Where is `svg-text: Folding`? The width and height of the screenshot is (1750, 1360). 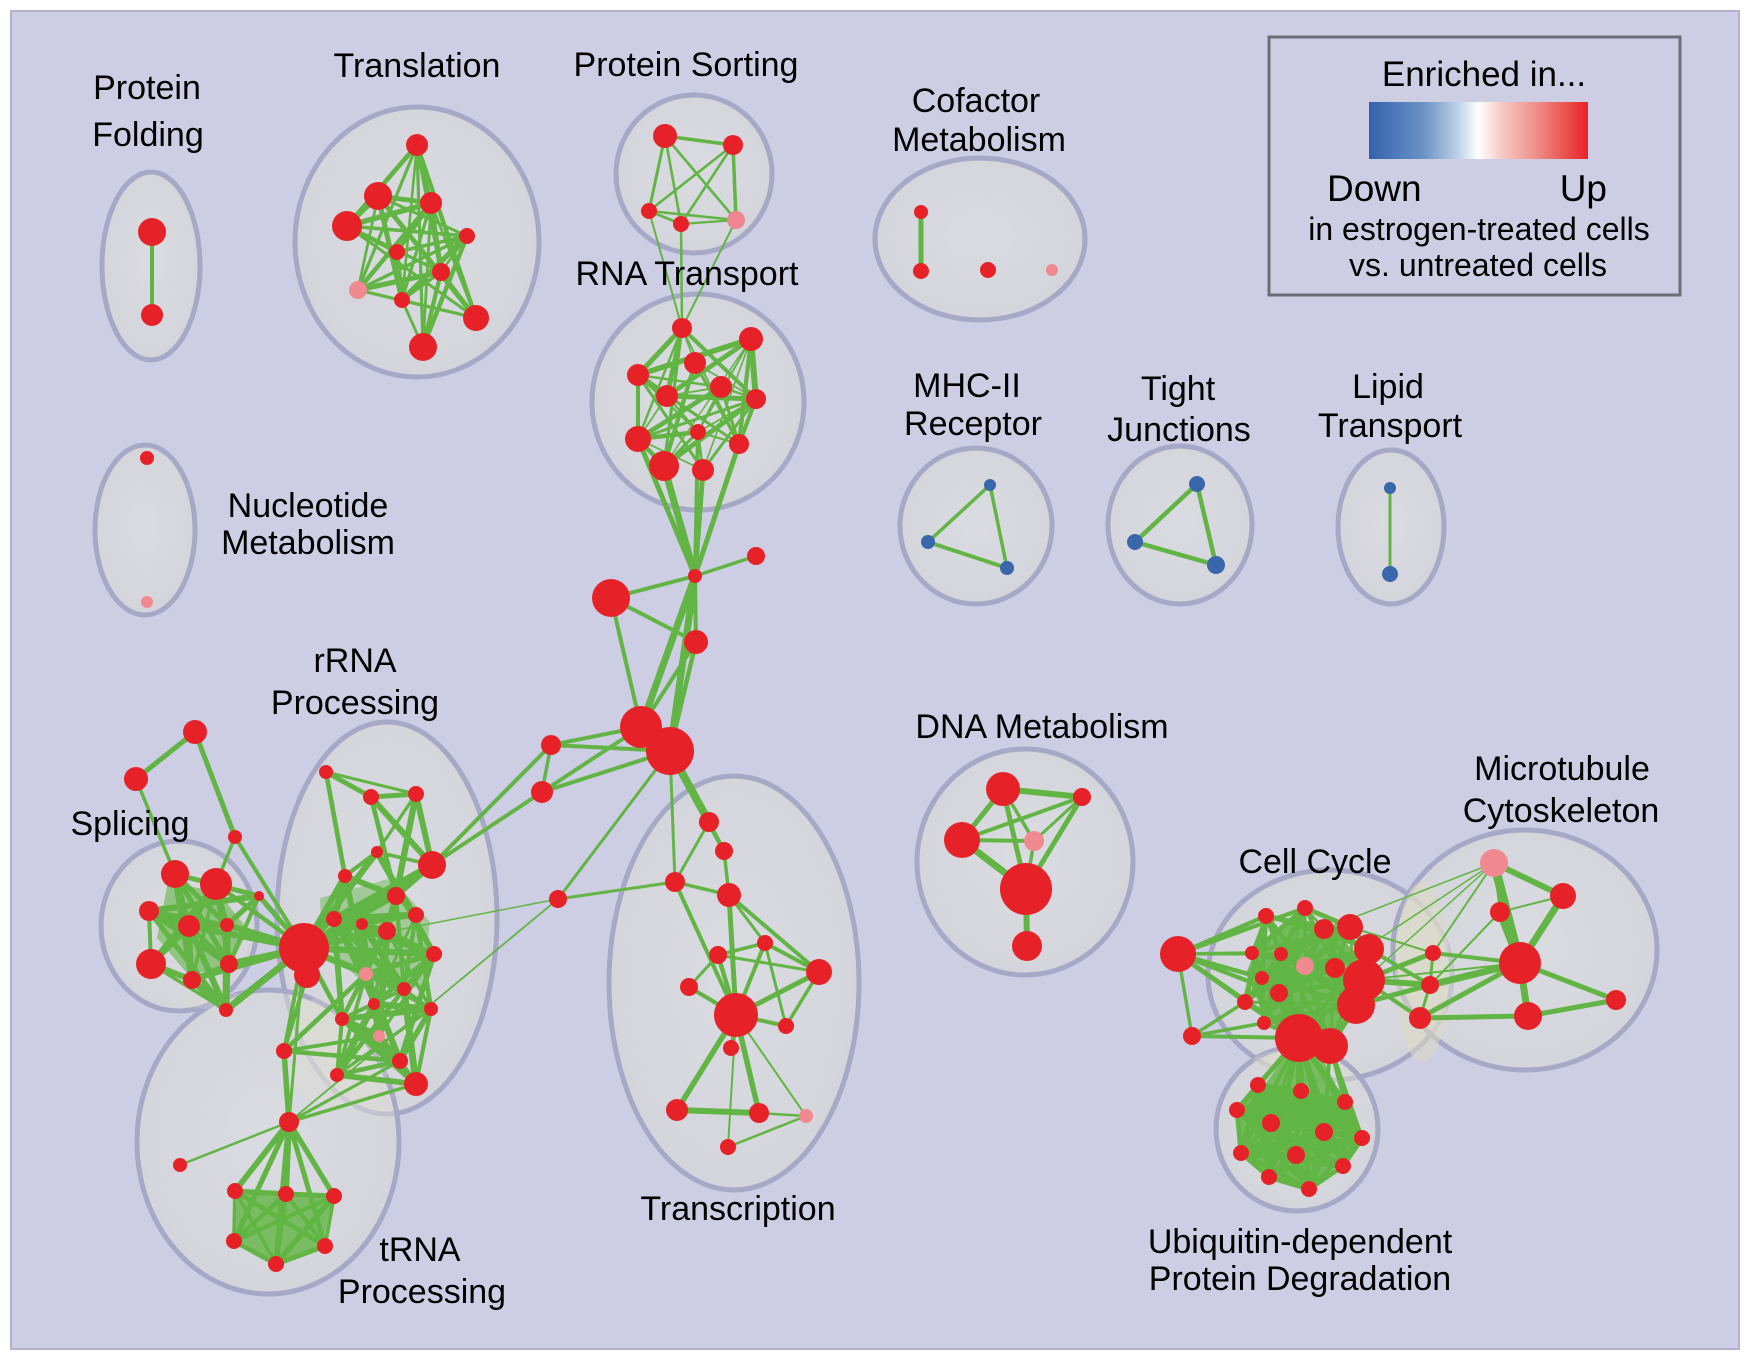 svg-text: Folding is located at coordinates (148, 135).